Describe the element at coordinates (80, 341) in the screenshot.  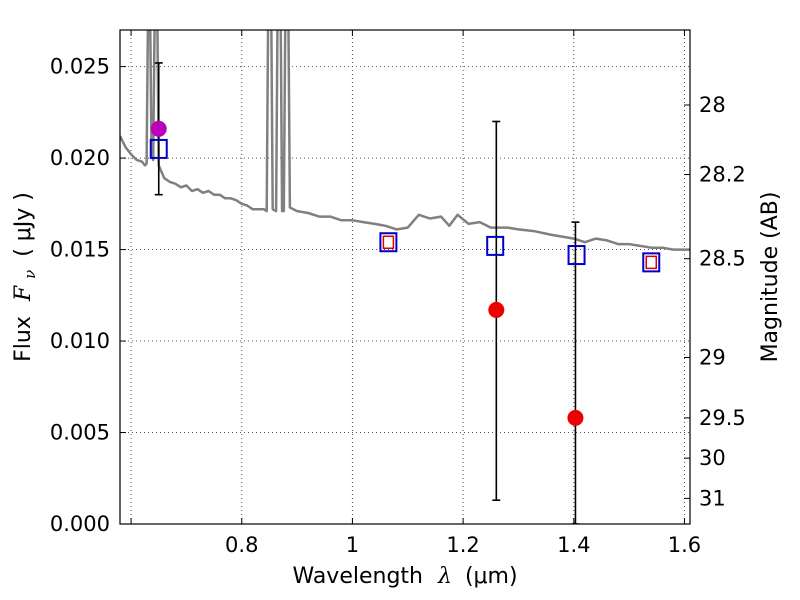
I see `y-tick-label: 0.010` at that location.